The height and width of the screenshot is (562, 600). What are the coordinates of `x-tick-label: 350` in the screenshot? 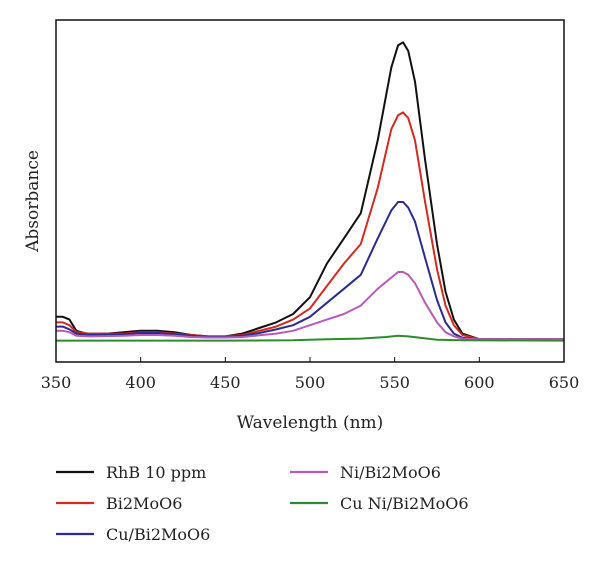 It's located at (56, 382).